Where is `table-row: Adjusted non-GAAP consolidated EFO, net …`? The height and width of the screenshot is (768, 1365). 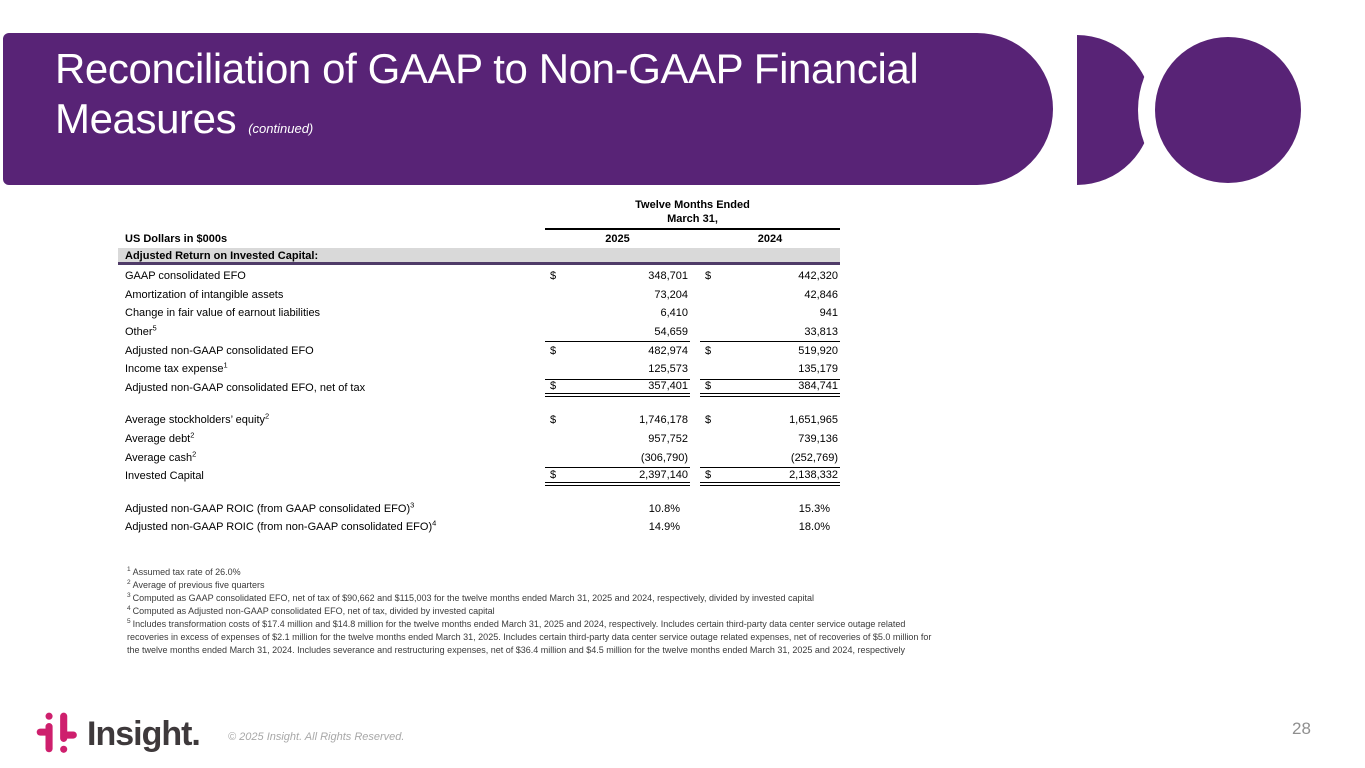 table-row: Adjusted non-GAAP consolidated EFO, net … is located at coordinates (479, 388).